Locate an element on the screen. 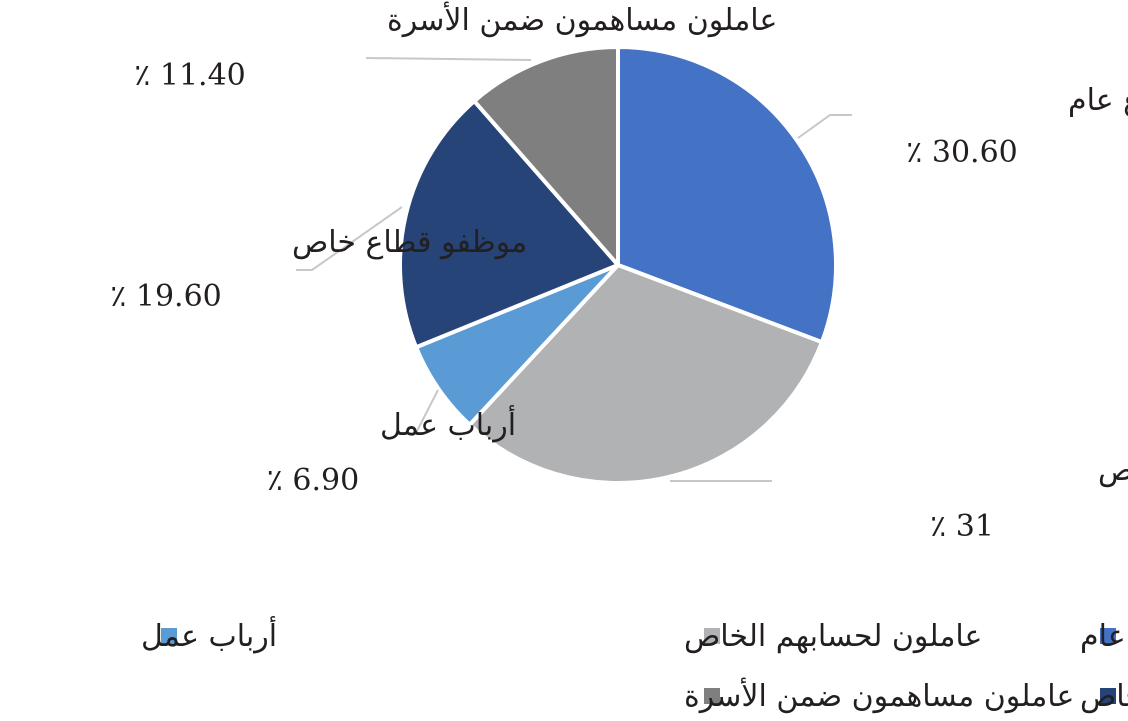  slice-4-leader-line is located at coordinates (349, 238).